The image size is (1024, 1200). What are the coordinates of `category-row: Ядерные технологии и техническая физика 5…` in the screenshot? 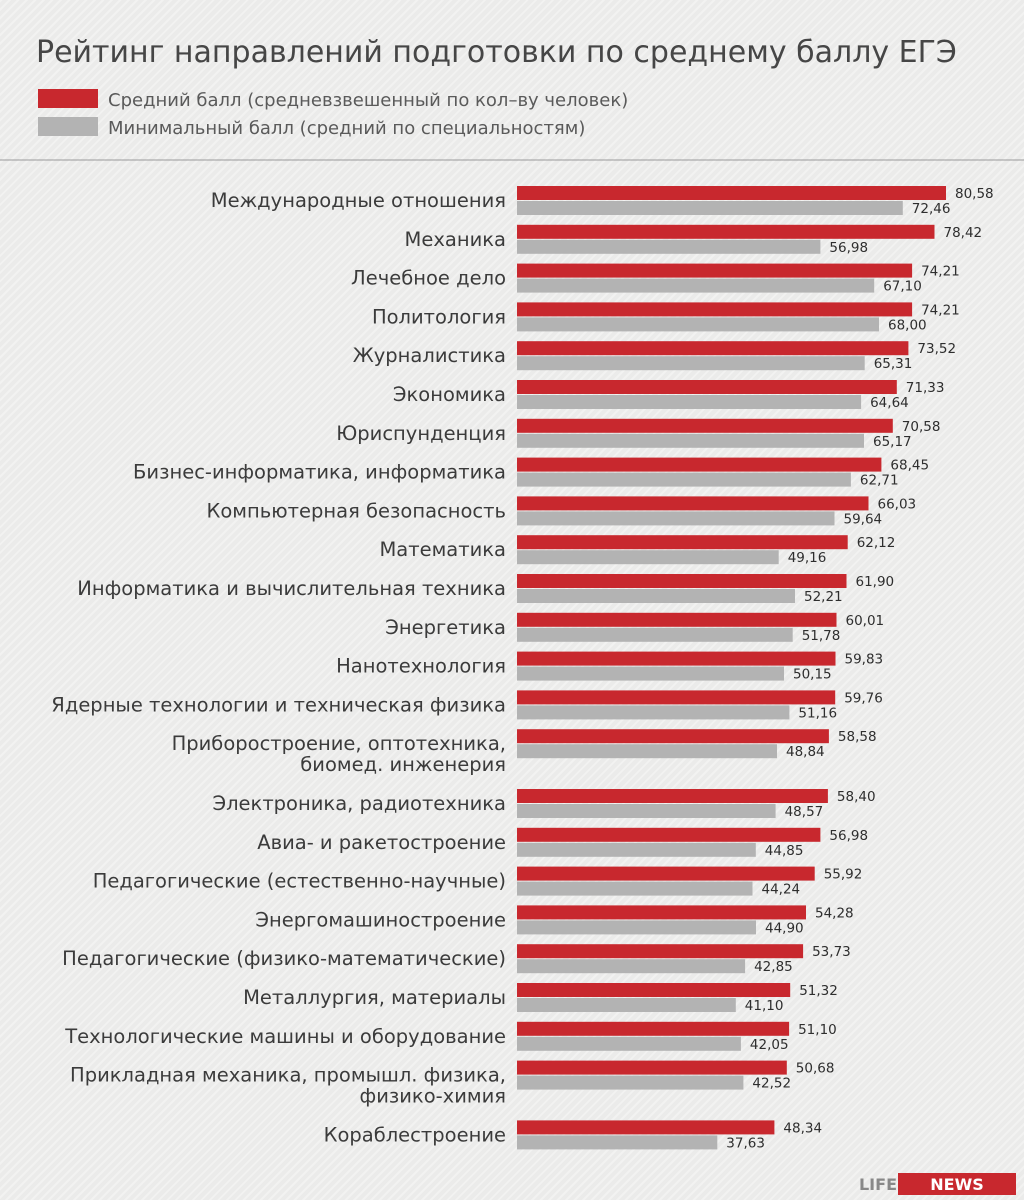 It's located at (467, 705).